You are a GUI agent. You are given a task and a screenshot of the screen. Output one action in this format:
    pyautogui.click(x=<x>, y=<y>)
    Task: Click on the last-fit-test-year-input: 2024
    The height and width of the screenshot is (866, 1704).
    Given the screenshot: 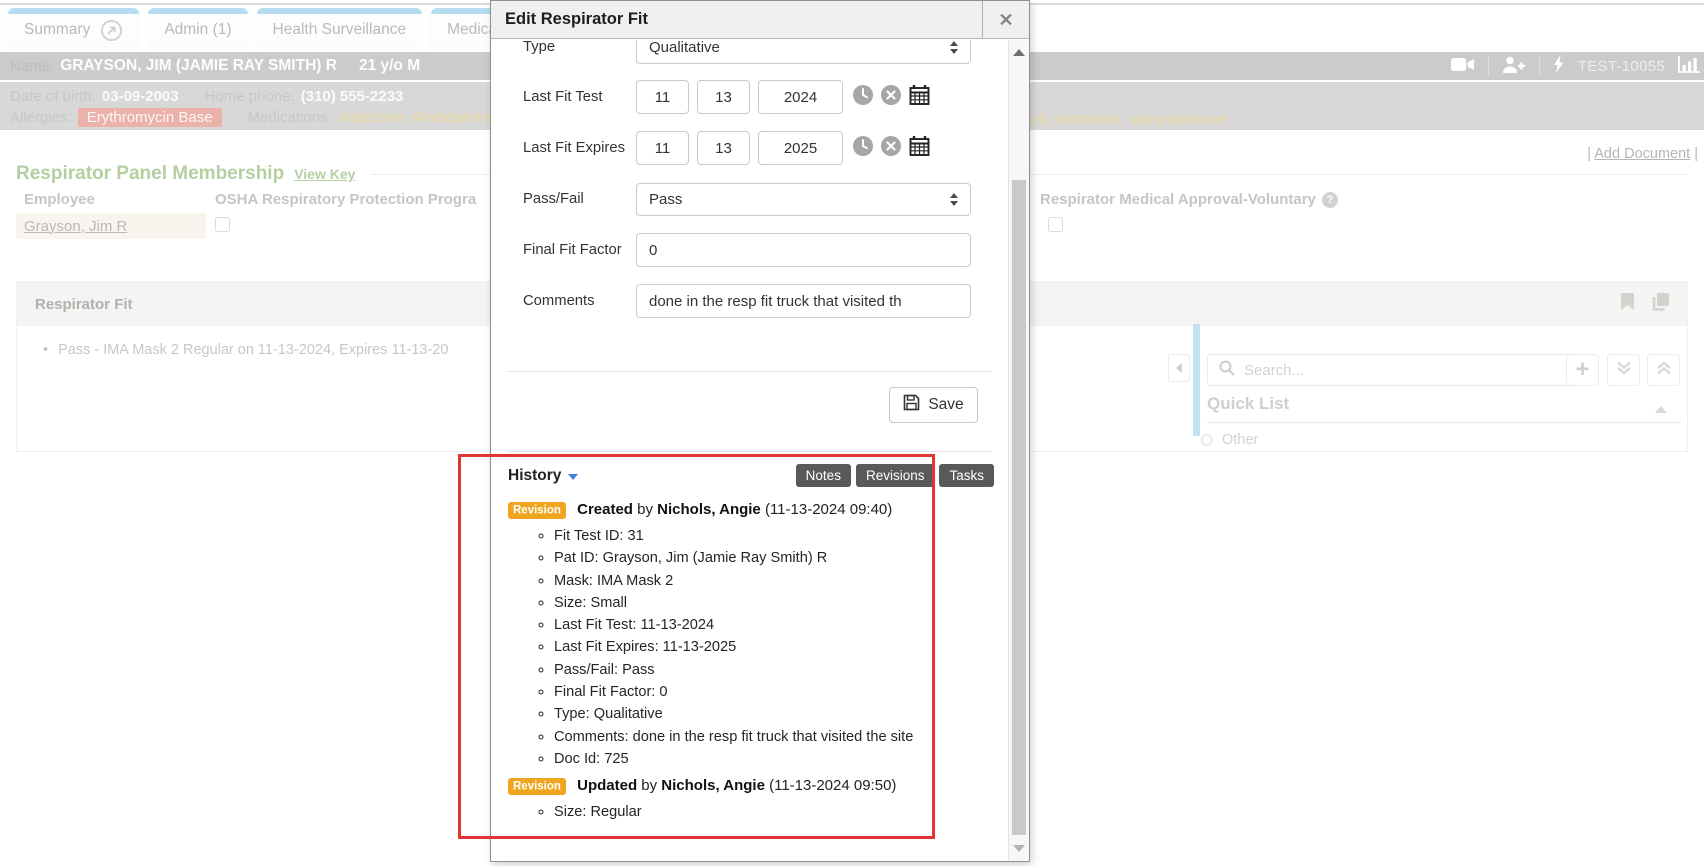 What is the action you would take?
    pyautogui.click(x=800, y=97)
    